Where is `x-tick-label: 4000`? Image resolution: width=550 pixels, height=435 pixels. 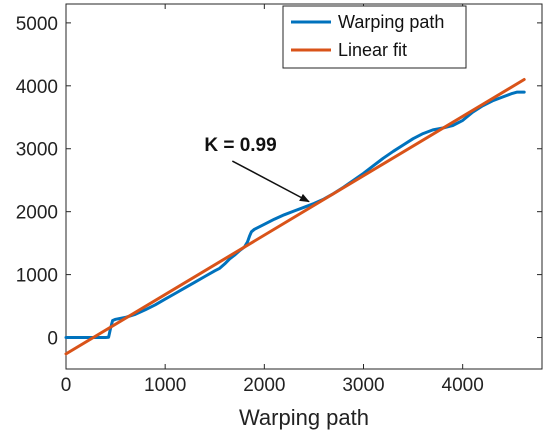 x-tick-label: 4000 is located at coordinates (463, 385).